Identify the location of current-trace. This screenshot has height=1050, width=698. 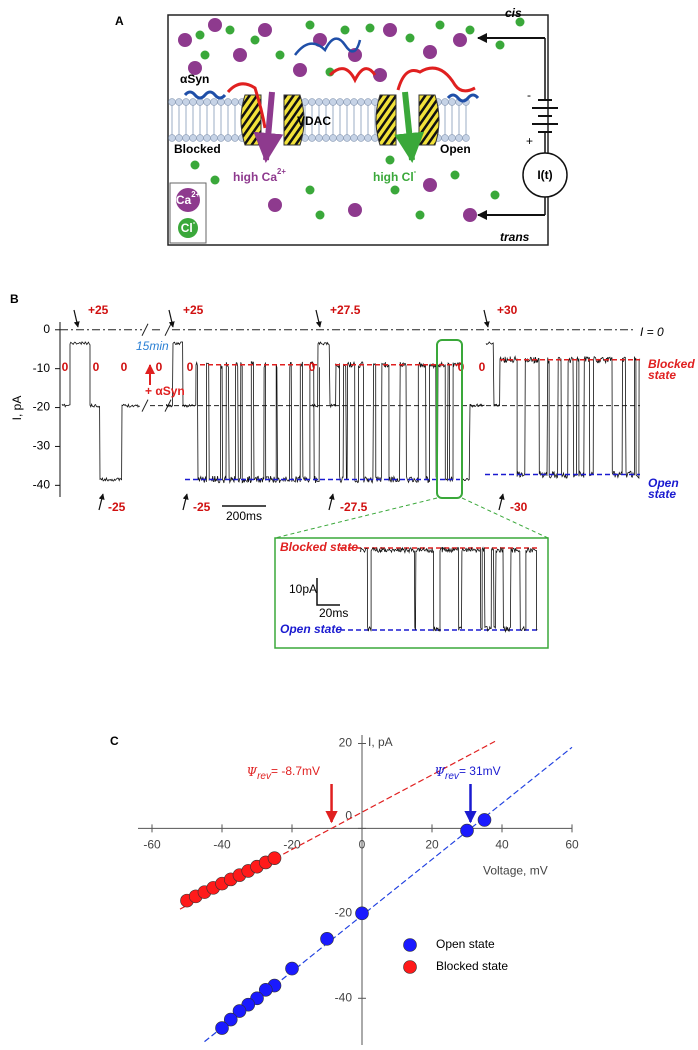
(448, 589).